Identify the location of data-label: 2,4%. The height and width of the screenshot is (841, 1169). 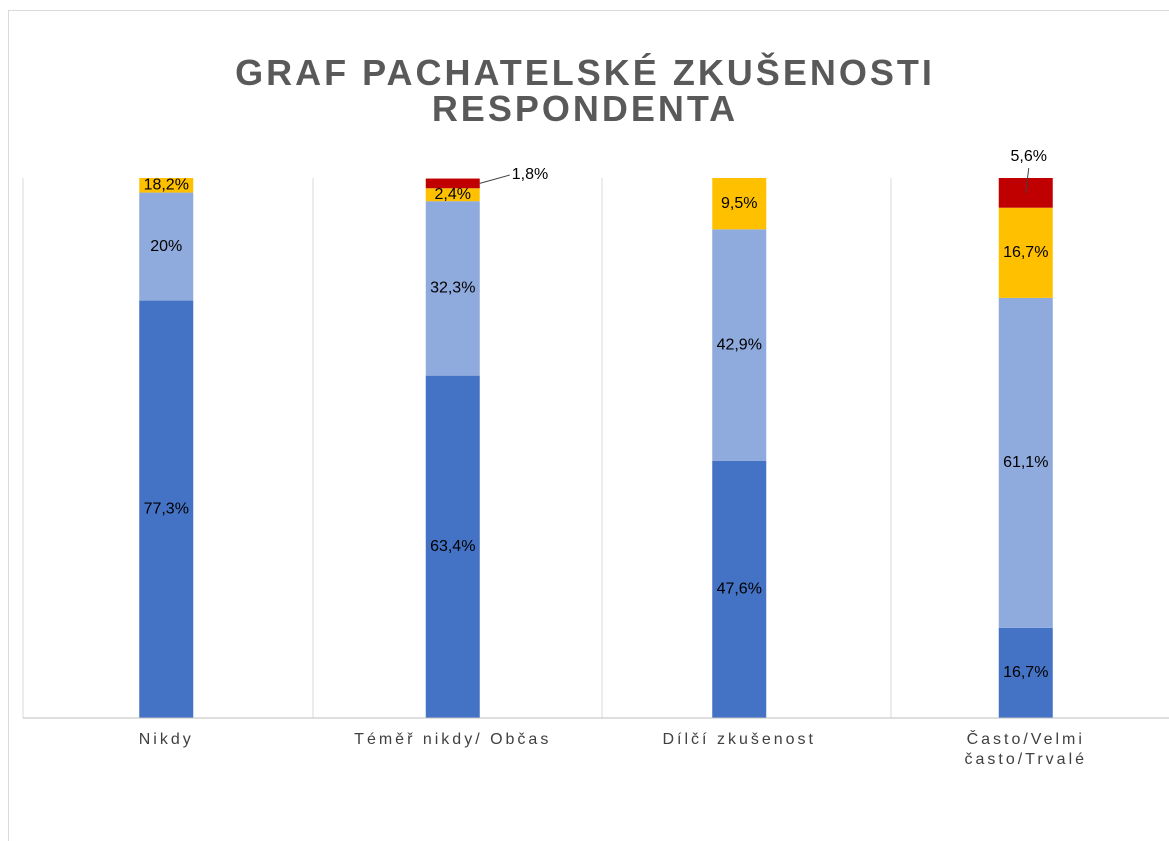
(453, 194).